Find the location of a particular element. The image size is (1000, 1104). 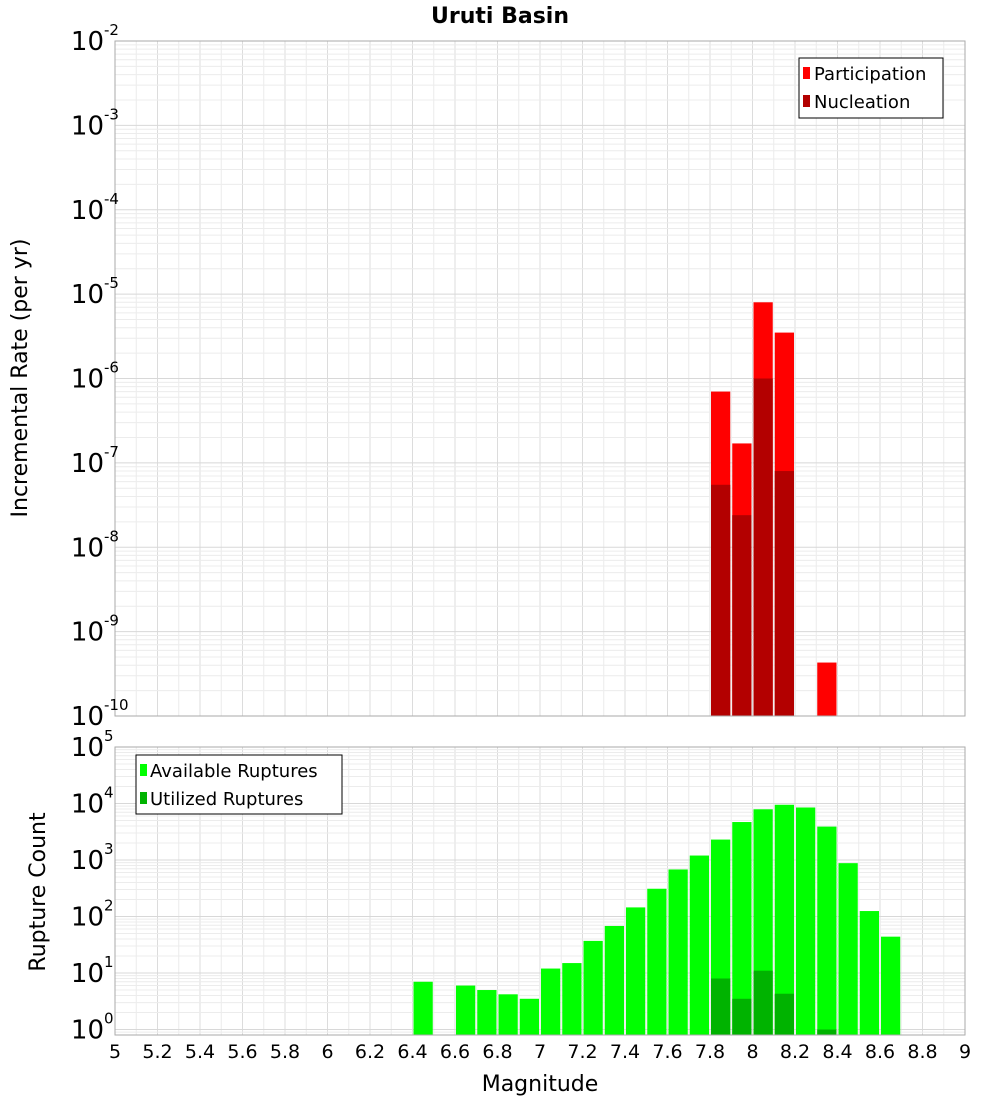

x-tick-label: 8.4 is located at coordinates (837, 1052).